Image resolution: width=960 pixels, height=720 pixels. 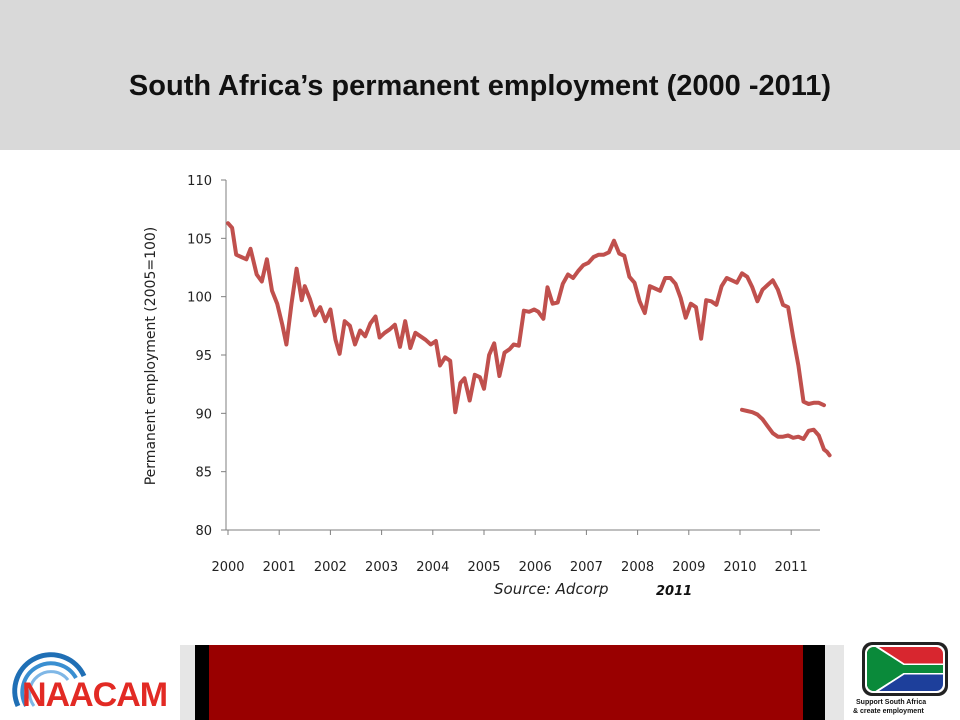 I want to click on y-tick-label: 105, so click(x=199, y=239).